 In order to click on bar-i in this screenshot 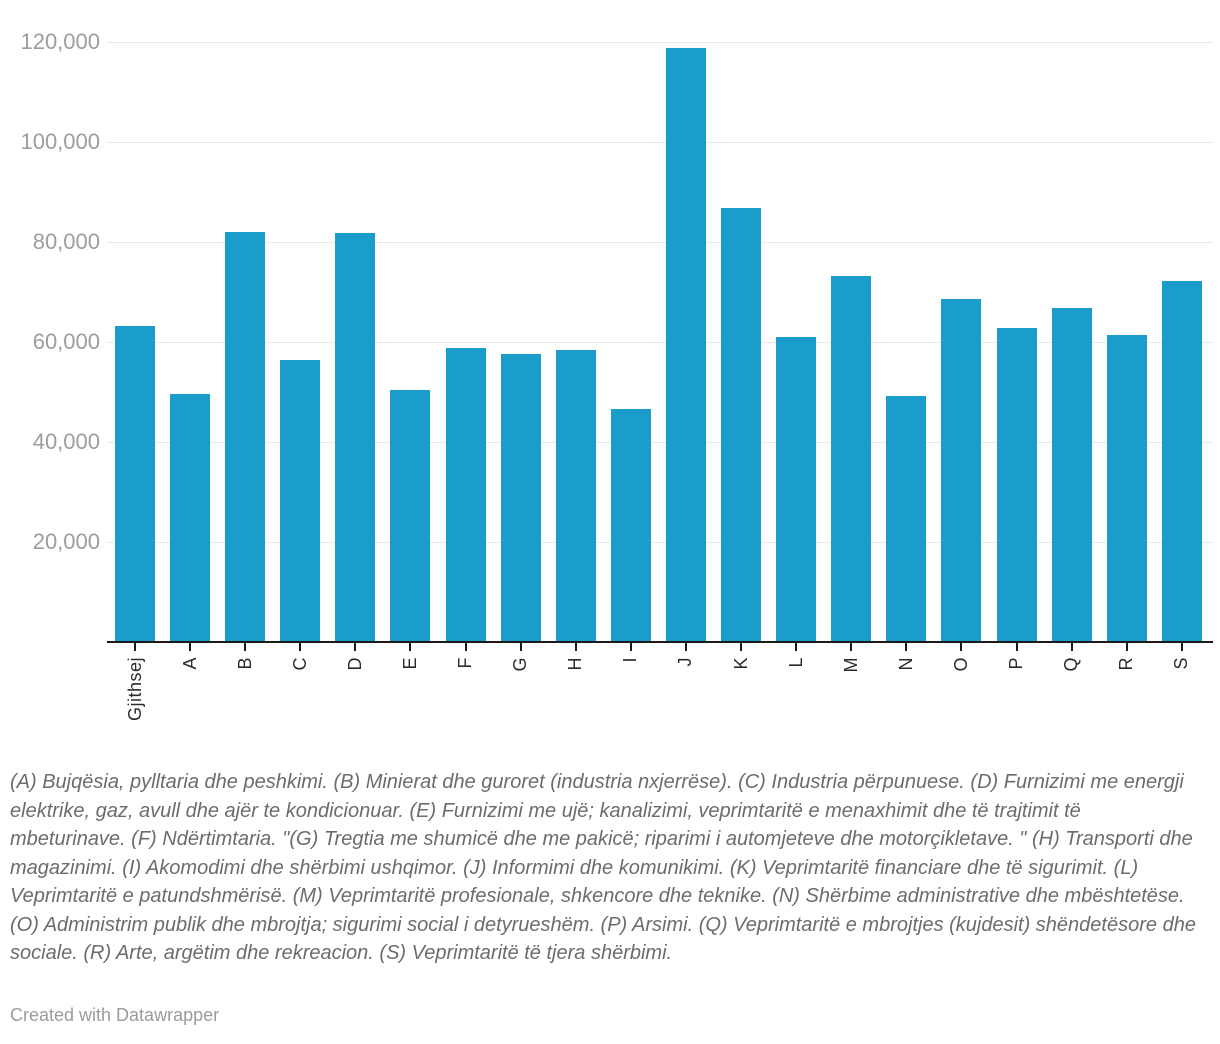, I will do `click(630, 525)`.